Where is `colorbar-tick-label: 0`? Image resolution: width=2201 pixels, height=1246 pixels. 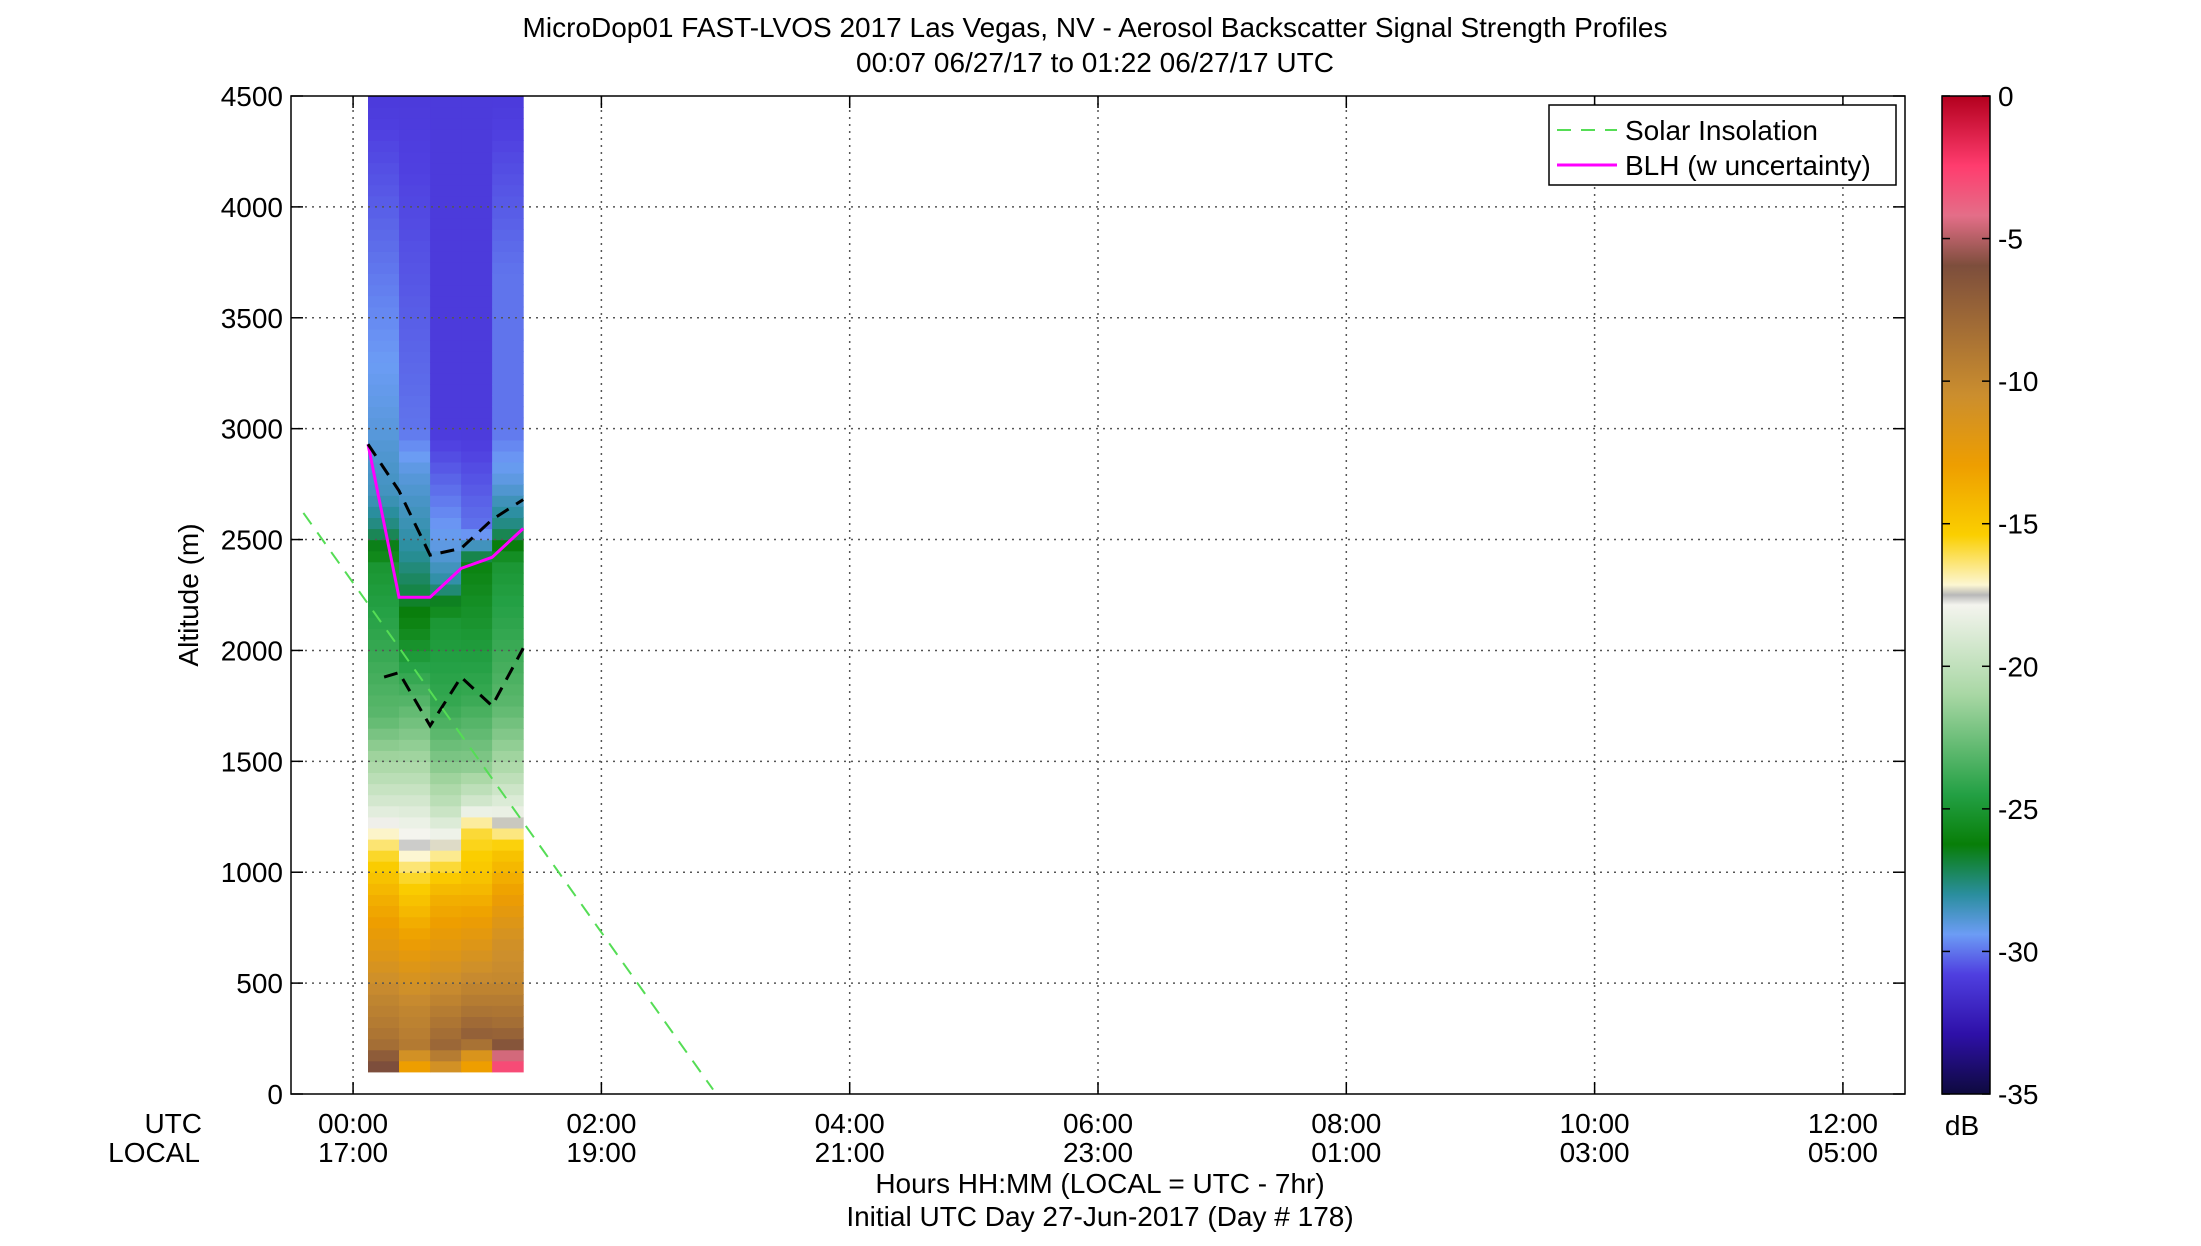 colorbar-tick-label: 0 is located at coordinates (2006, 96).